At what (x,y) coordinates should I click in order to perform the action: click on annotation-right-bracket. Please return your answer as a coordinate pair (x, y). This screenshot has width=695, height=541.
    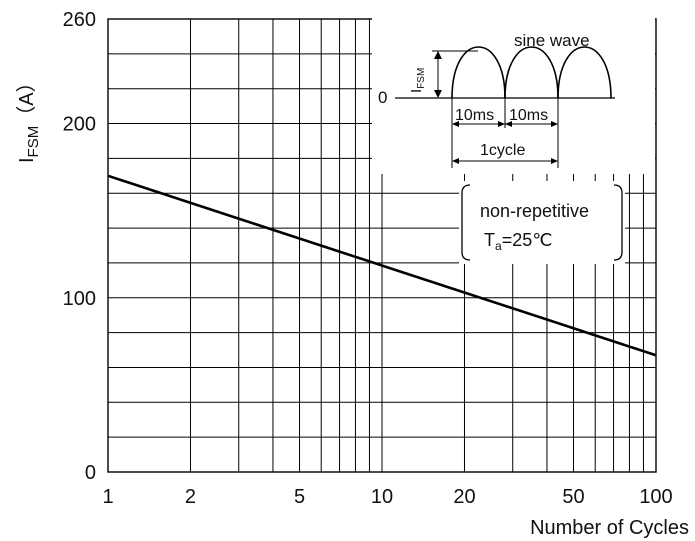
    Looking at the image, I should click on (618, 222).